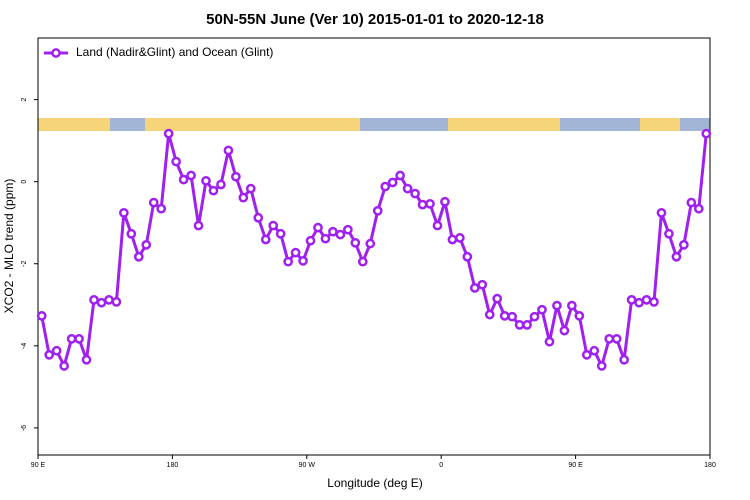  I want to click on legend-label: Land (Nadir&Glint) and Ocean (Glint), so click(174, 52).